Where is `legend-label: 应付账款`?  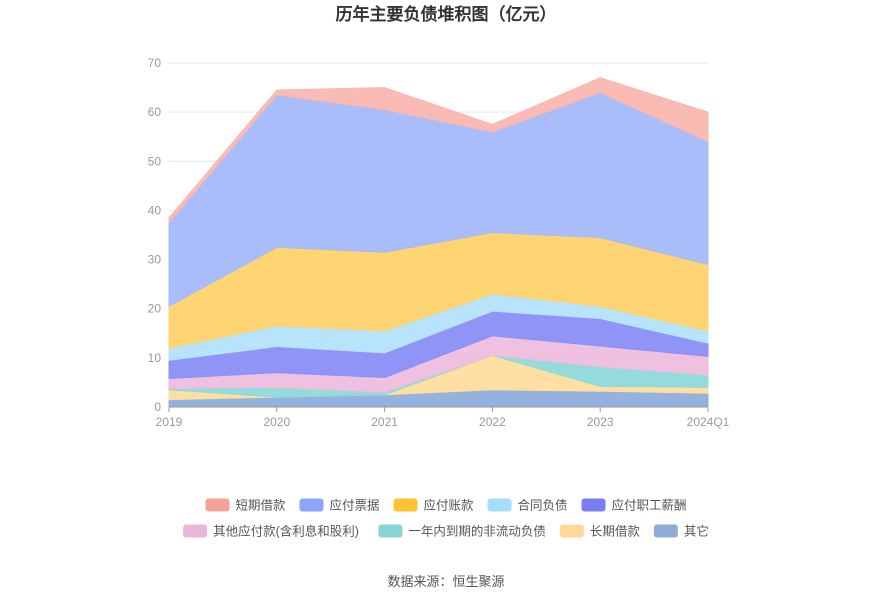 legend-label: 应付账款 is located at coordinates (449, 505).